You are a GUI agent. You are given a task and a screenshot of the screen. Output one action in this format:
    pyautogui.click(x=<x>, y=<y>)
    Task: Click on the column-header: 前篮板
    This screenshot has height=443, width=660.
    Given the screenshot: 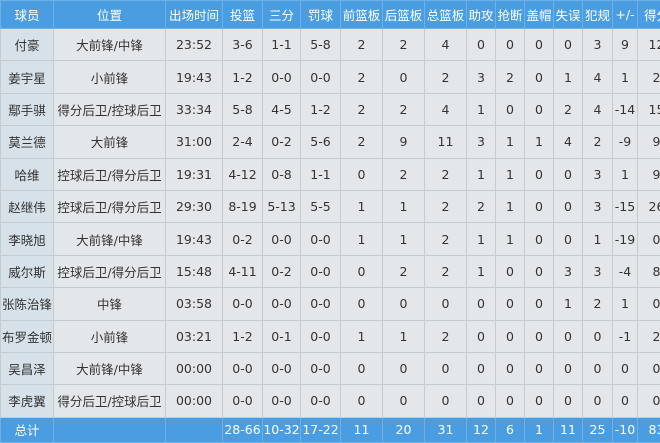 What is the action you would take?
    pyautogui.click(x=362, y=15)
    